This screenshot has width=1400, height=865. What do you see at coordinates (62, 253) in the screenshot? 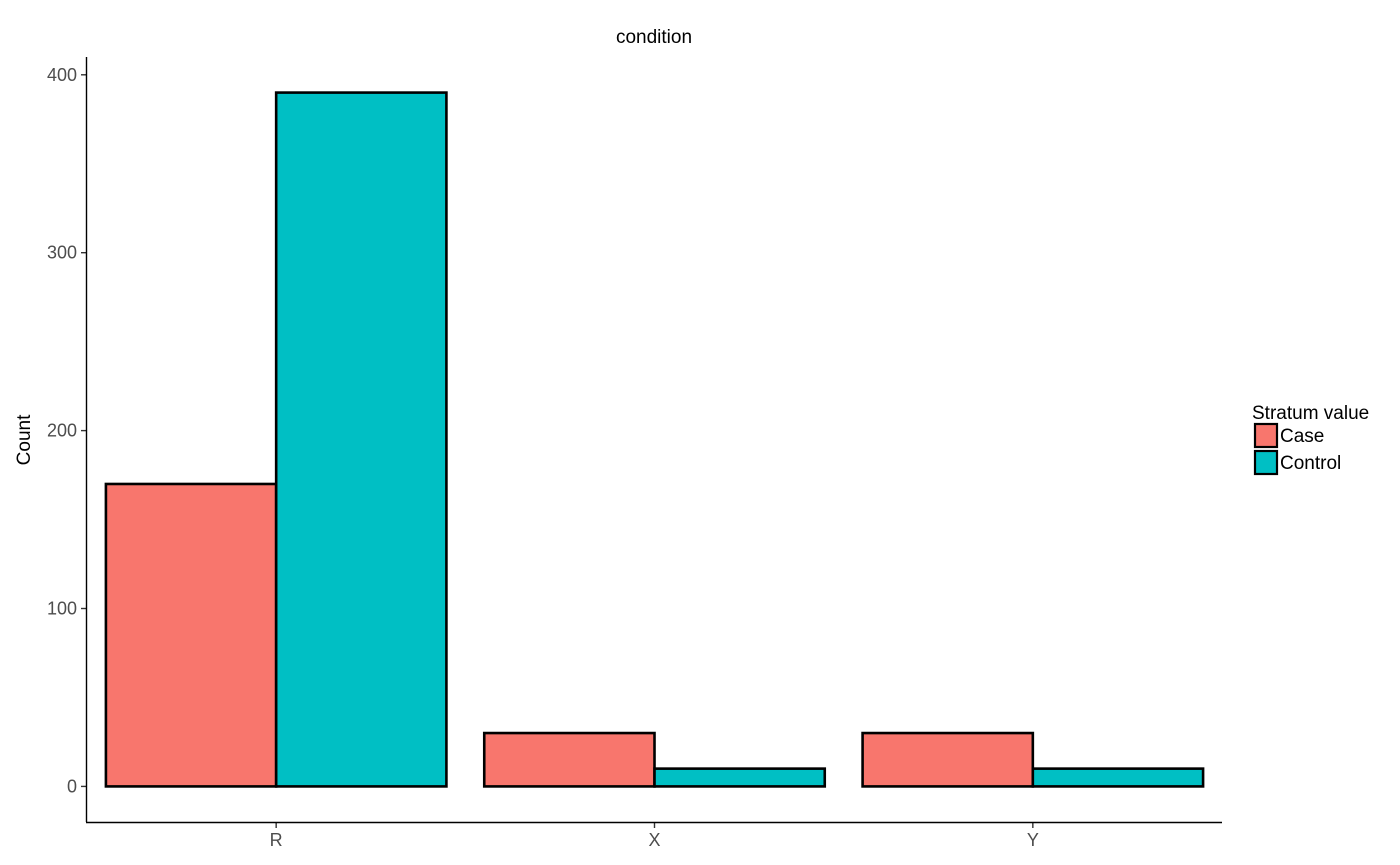
I see `y-tick-label: 300` at bounding box center [62, 253].